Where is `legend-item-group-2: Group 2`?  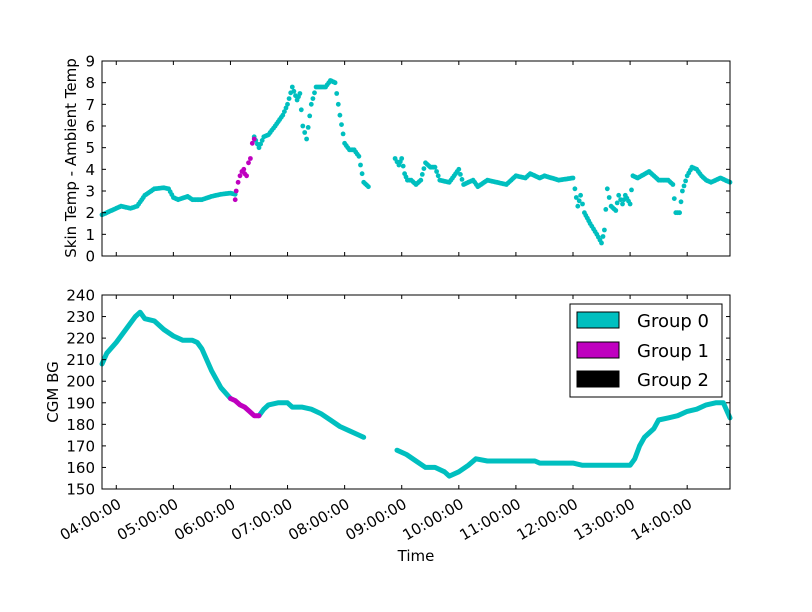
legend-item-group-2: Group 2 is located at coordinates (642, 380).